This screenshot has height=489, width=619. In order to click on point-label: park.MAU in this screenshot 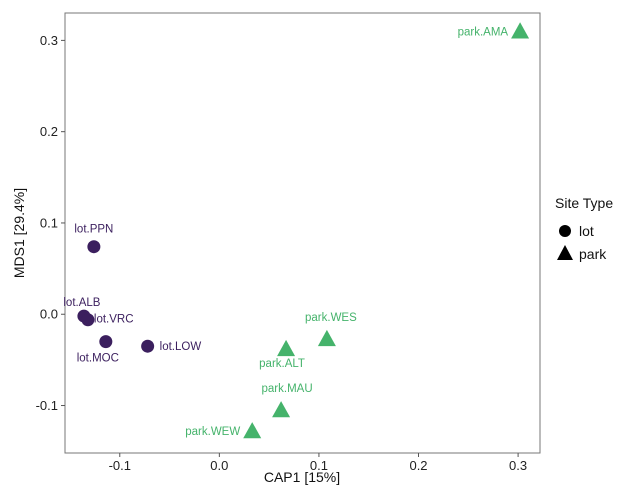, I will do `click(287, 389)`.